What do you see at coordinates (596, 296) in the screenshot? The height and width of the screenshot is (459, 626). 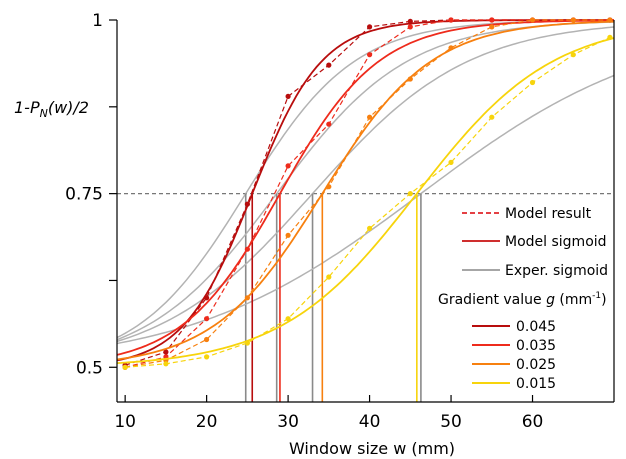 I see `legend-group-title-exponent: -1` at bounding box center [596, 296].